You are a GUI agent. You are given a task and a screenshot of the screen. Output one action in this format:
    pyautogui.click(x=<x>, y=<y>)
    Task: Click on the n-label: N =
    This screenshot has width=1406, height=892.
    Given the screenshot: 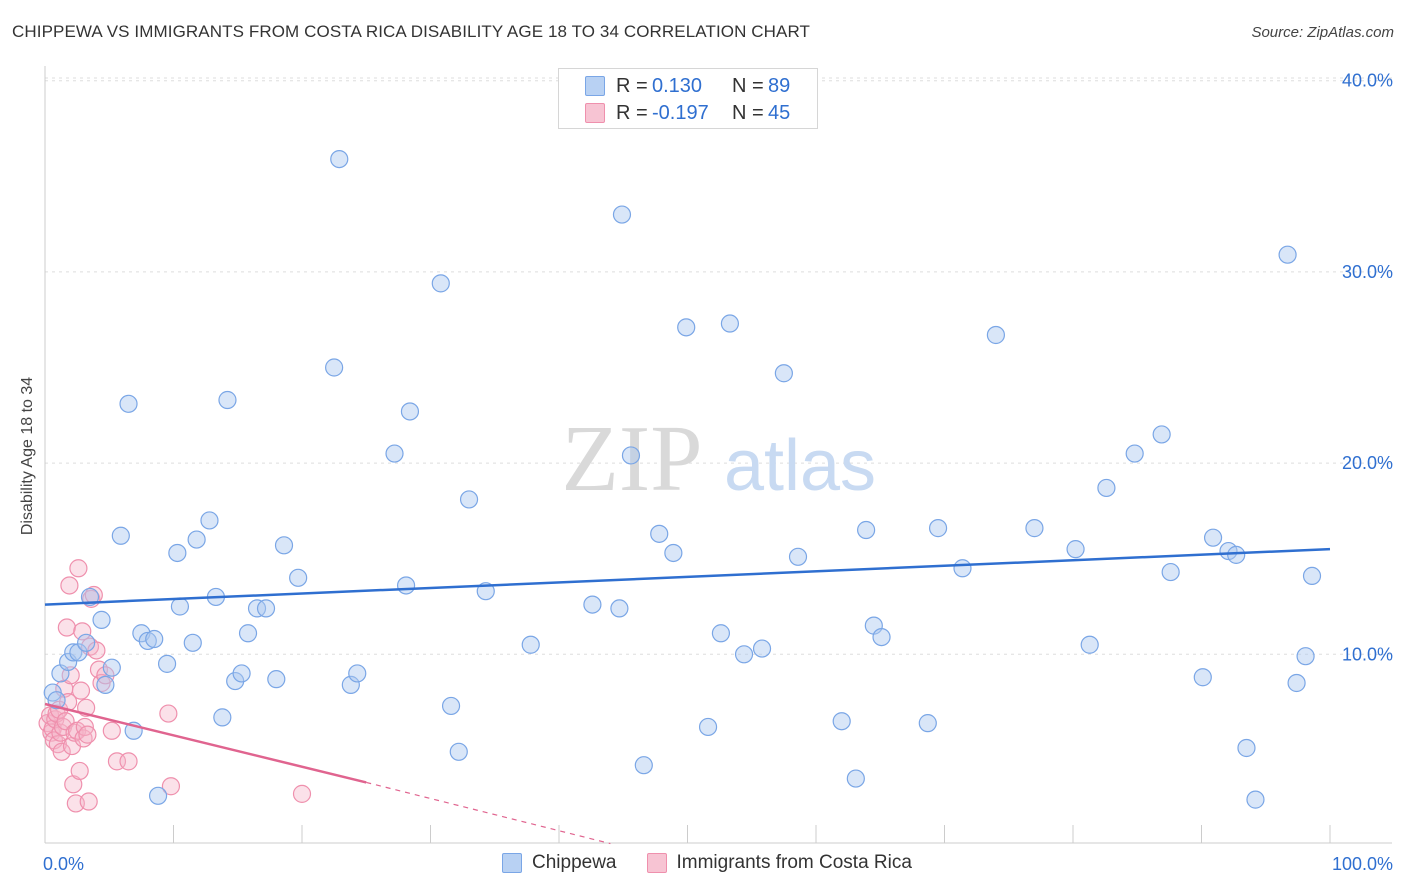 What is the action you would take?
    pyautogui.click(x=748, y=85)
    